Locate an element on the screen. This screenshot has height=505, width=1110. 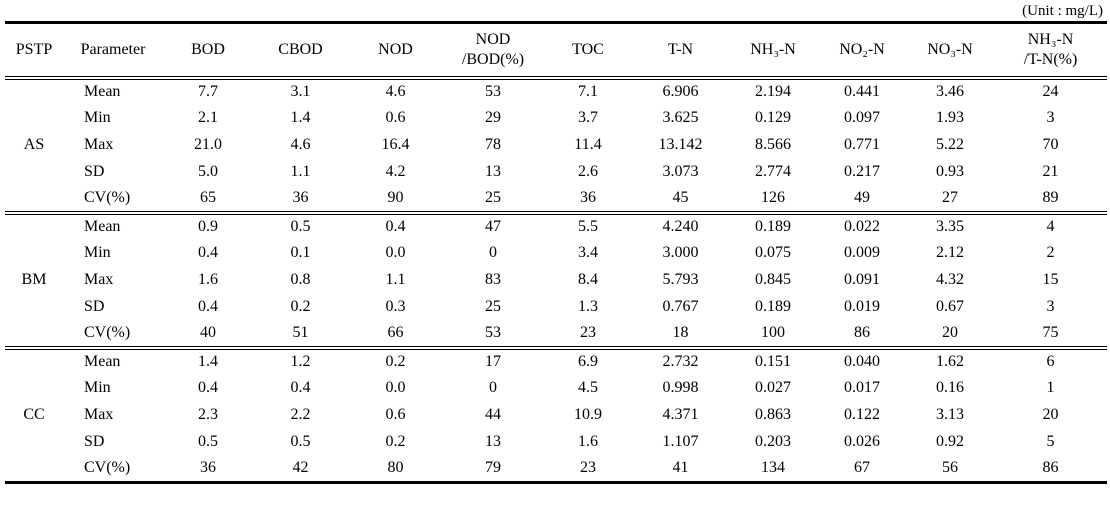
column-header-nh3n: NH₃-N is located at coordinates (773, 49).